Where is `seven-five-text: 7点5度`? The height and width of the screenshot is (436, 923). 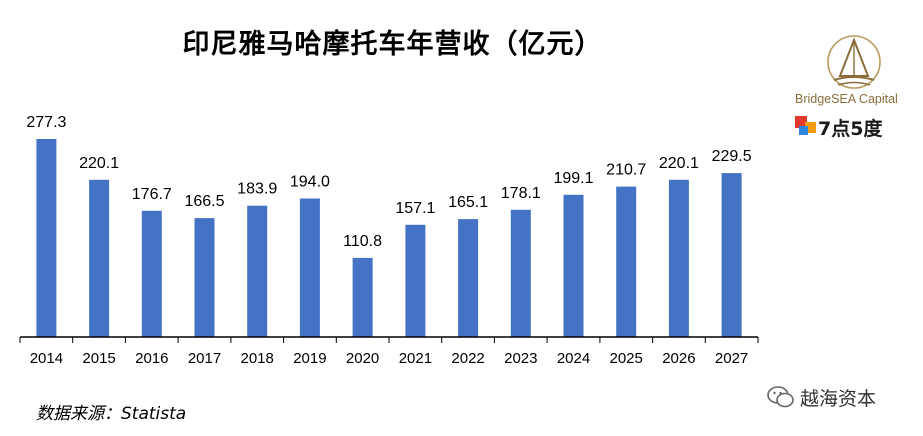 seven-five-text: 7点5度 is located at coordinates (850, 129).